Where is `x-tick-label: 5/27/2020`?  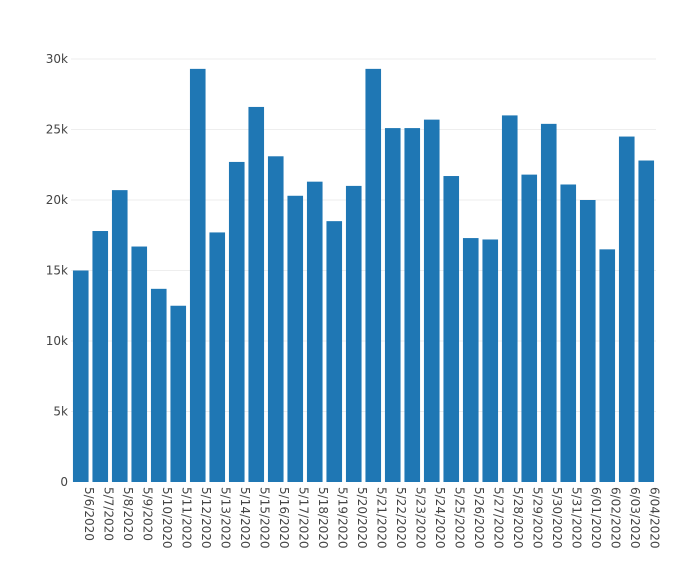 x-tick-label: 5/27/2020 is located at coordinates (498, 518).